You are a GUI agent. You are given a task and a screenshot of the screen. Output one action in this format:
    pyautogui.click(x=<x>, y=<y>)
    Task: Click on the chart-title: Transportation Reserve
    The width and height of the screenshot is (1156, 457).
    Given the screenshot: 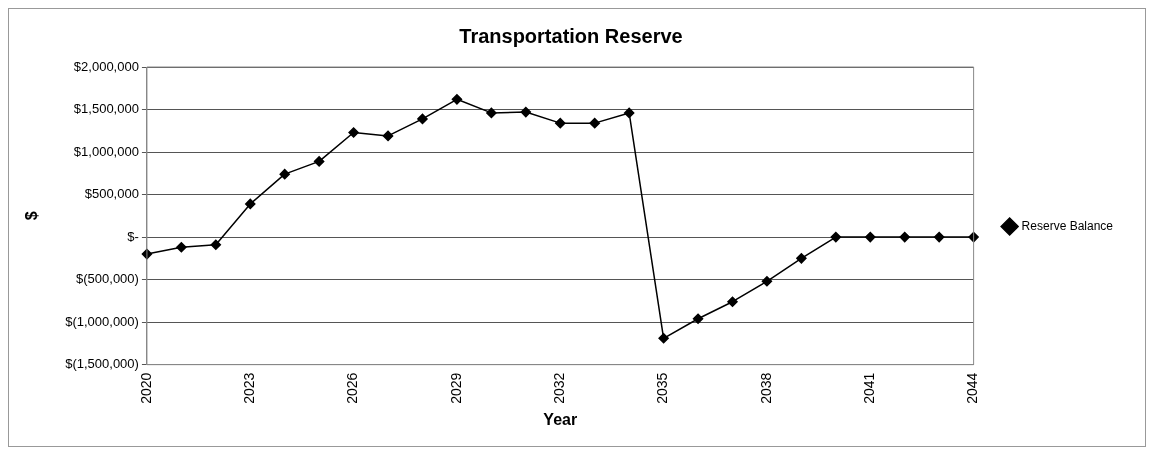 What is the action you would take?
    pyautogui.click(x=571, y=35)
    